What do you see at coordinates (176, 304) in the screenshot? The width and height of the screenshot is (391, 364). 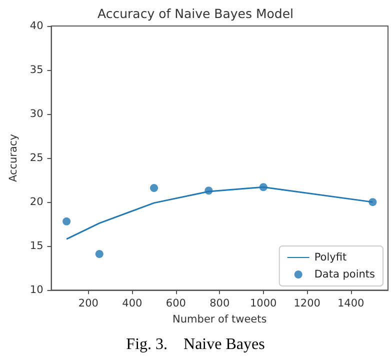 I see `x-tick-label: 600` at bounding box center [176, 304].